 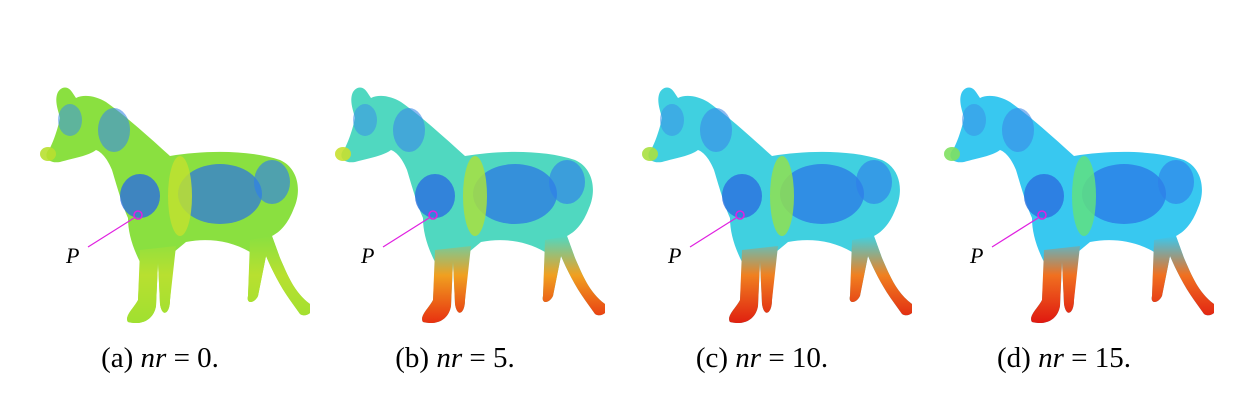 I want to click on head-patch-a, so click(x=70, y=120).